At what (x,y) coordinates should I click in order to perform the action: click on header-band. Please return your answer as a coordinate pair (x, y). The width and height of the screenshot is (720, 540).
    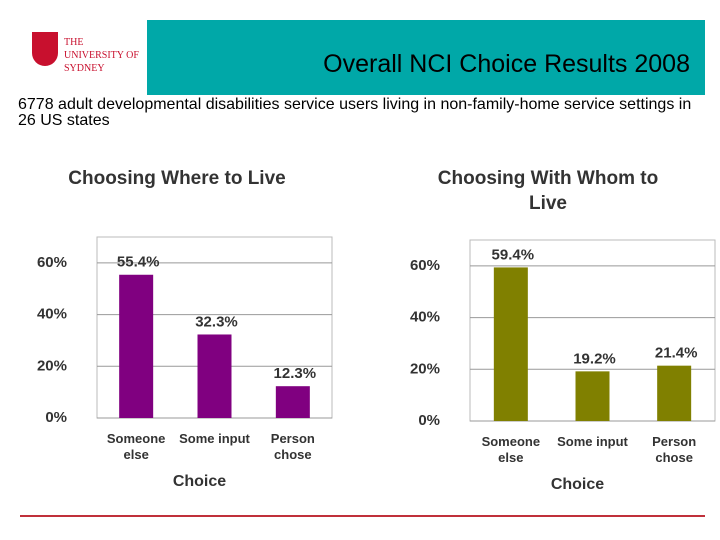
    Looking at the image, I should click on (426, 57).